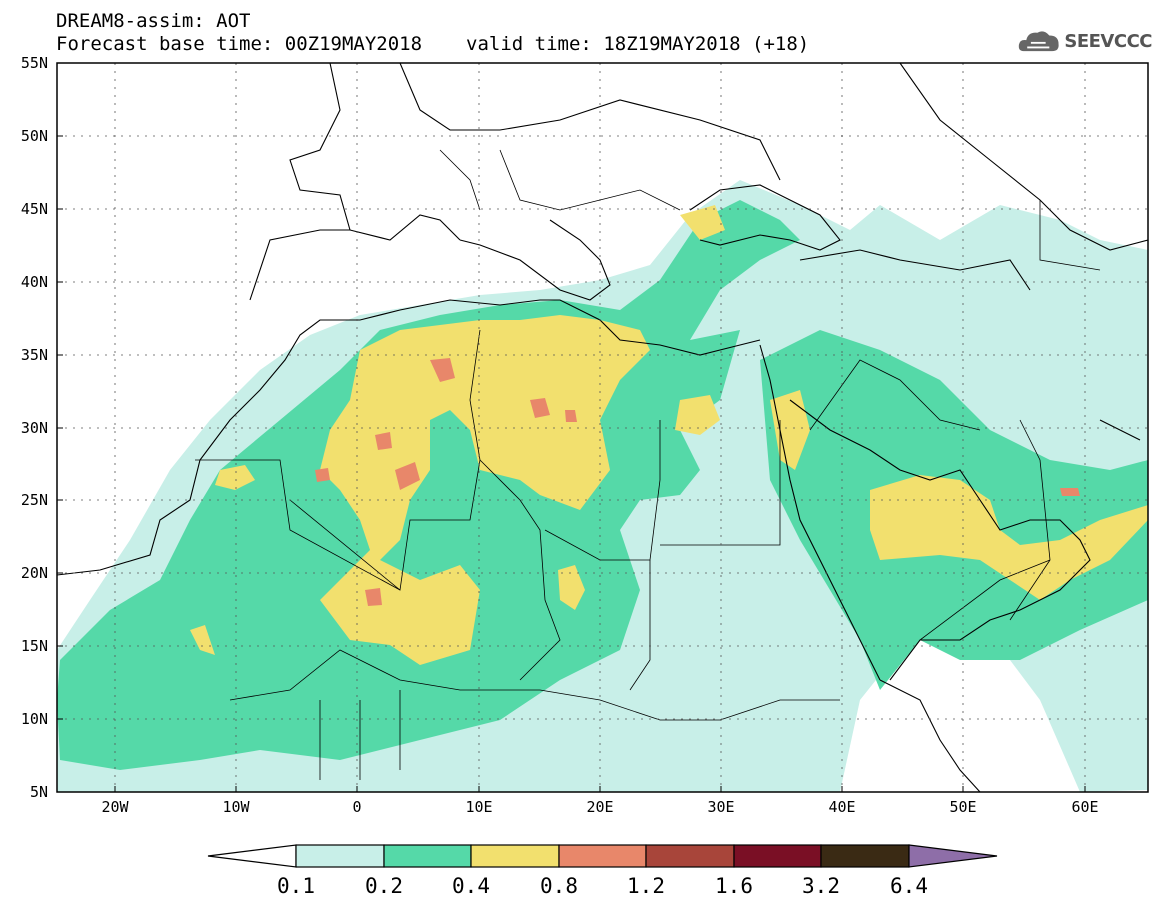 This screenshot has height=905, width=1165. I want to click on colorbar-label: 1.2, so click(646, 886).